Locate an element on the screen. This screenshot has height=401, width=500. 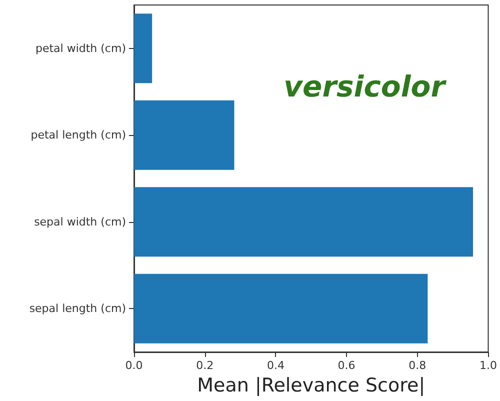
x-tick-label: 0.6 is located at coordinates (347, 365).